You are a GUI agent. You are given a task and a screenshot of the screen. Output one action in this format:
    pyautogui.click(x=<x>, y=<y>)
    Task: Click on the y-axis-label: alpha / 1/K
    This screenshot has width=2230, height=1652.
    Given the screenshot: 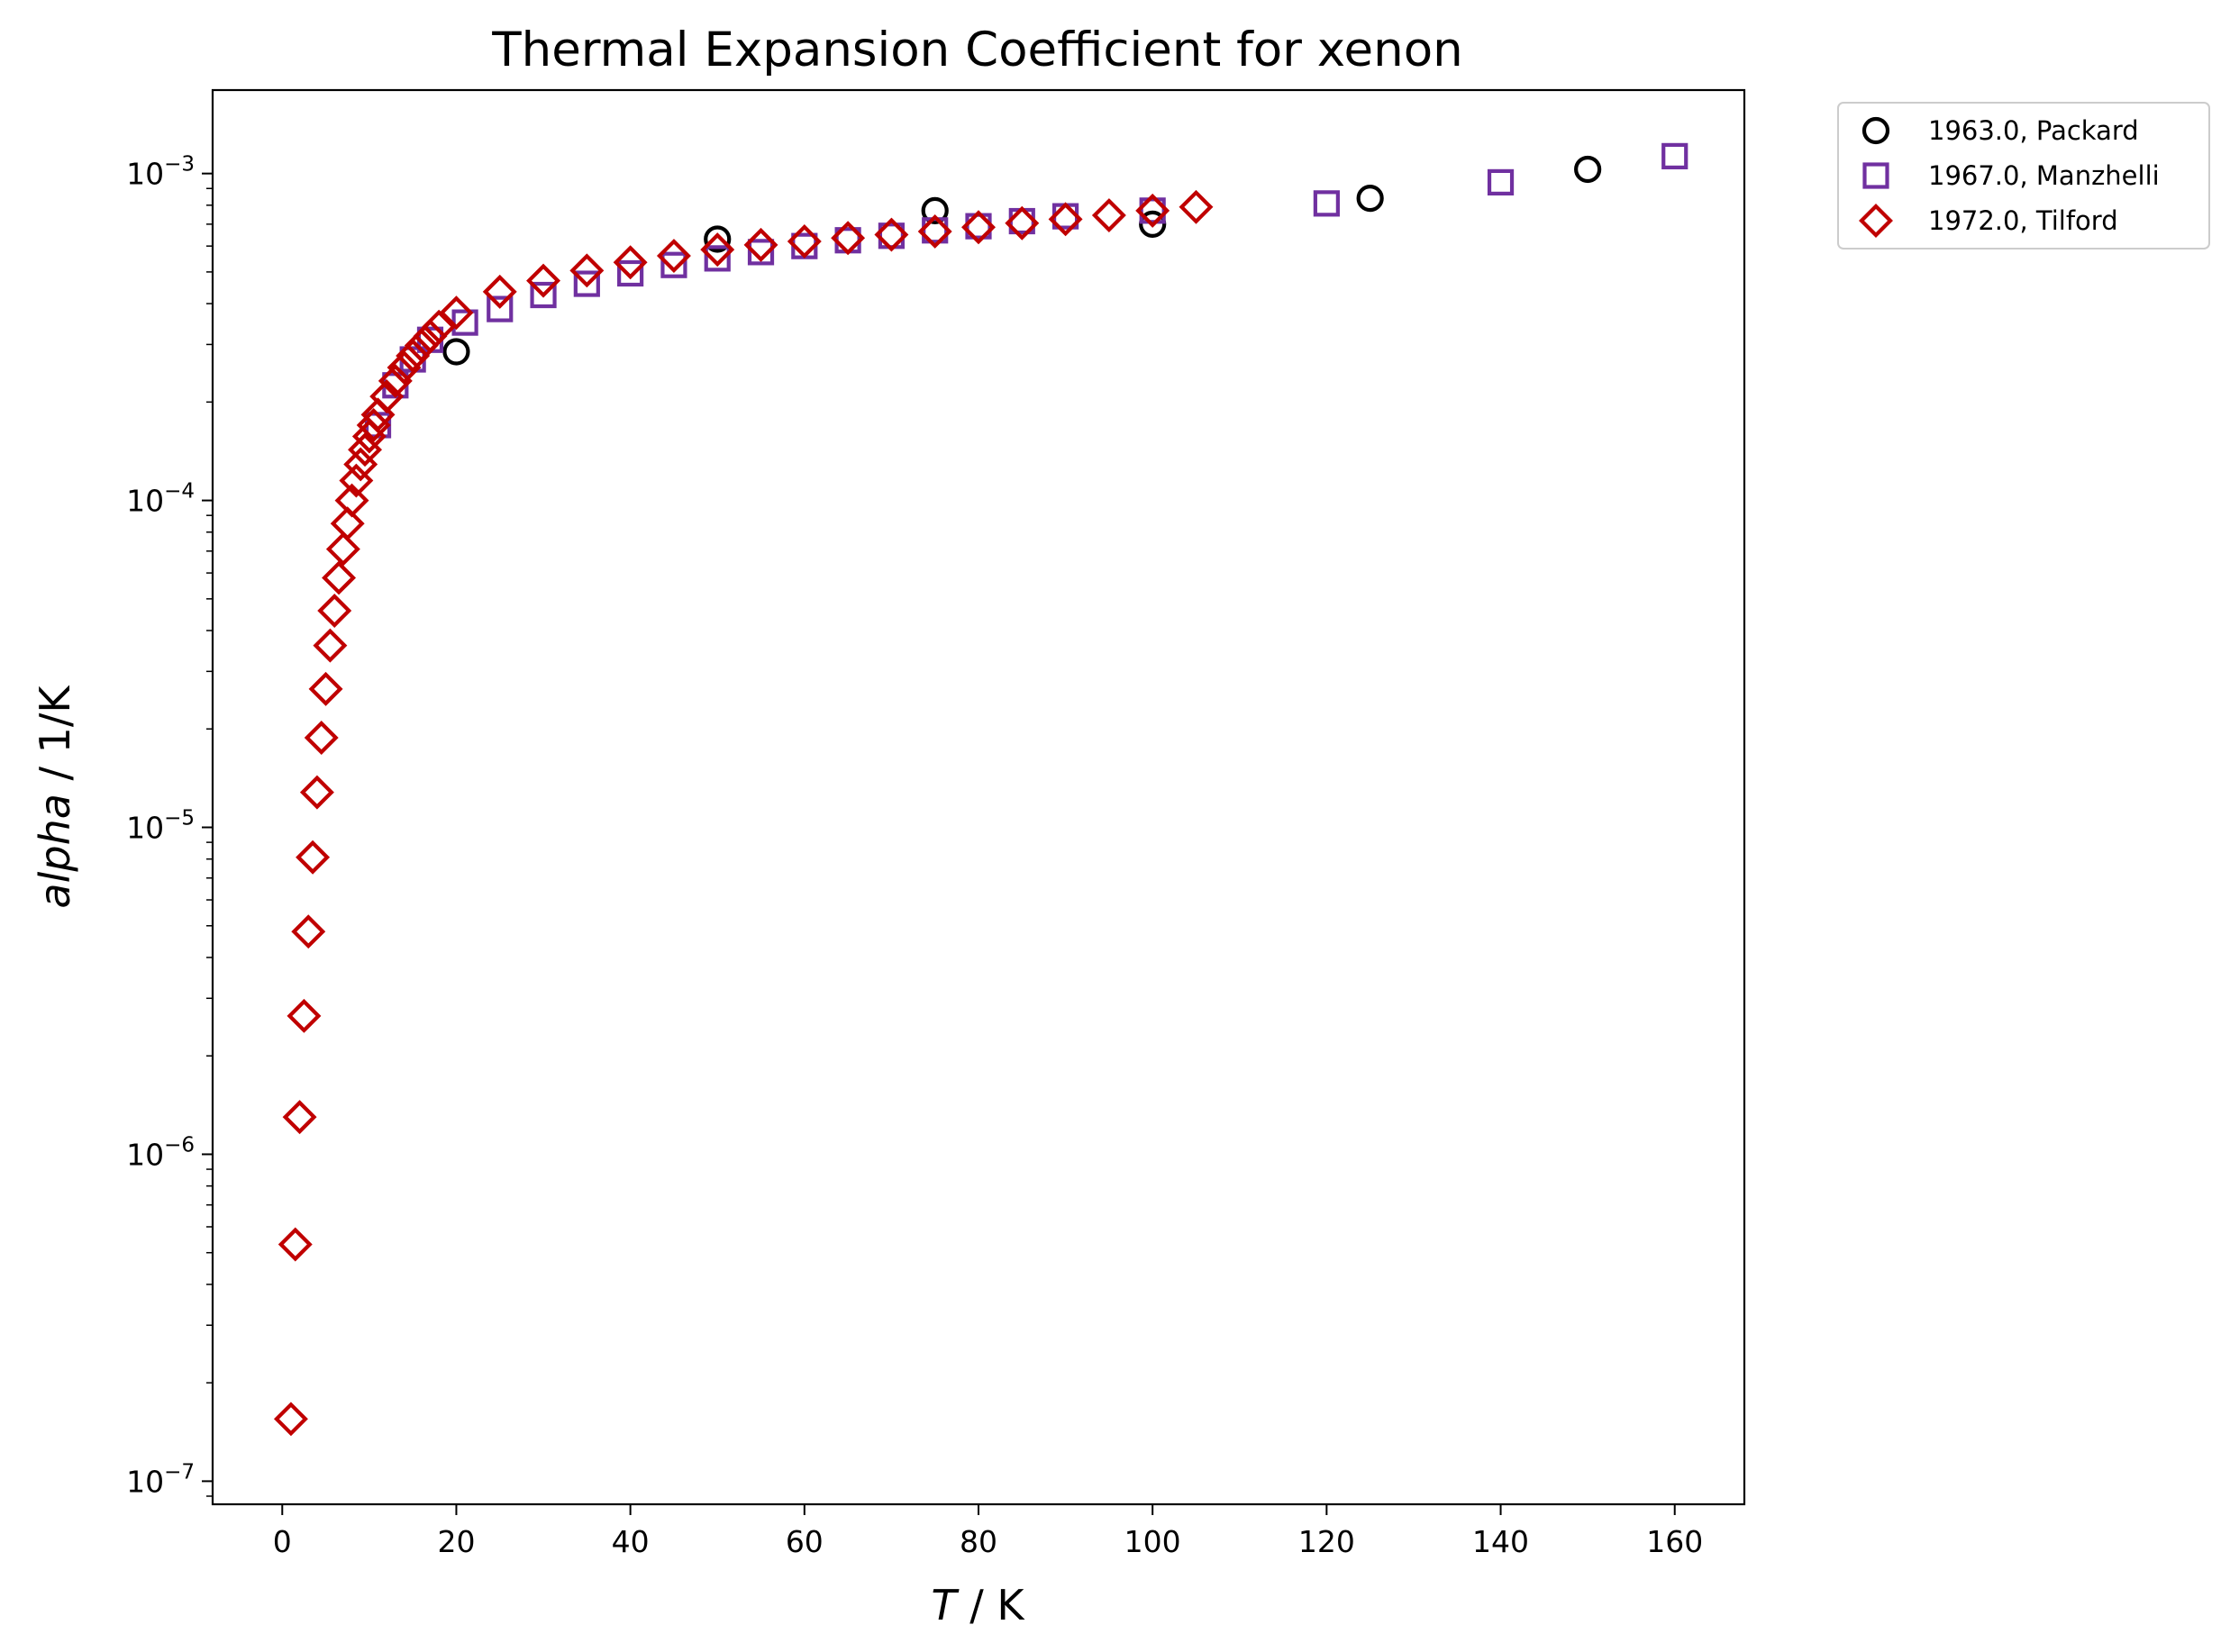 What is the action you would take?
    pyautogui.click(x=55, y=797)
    